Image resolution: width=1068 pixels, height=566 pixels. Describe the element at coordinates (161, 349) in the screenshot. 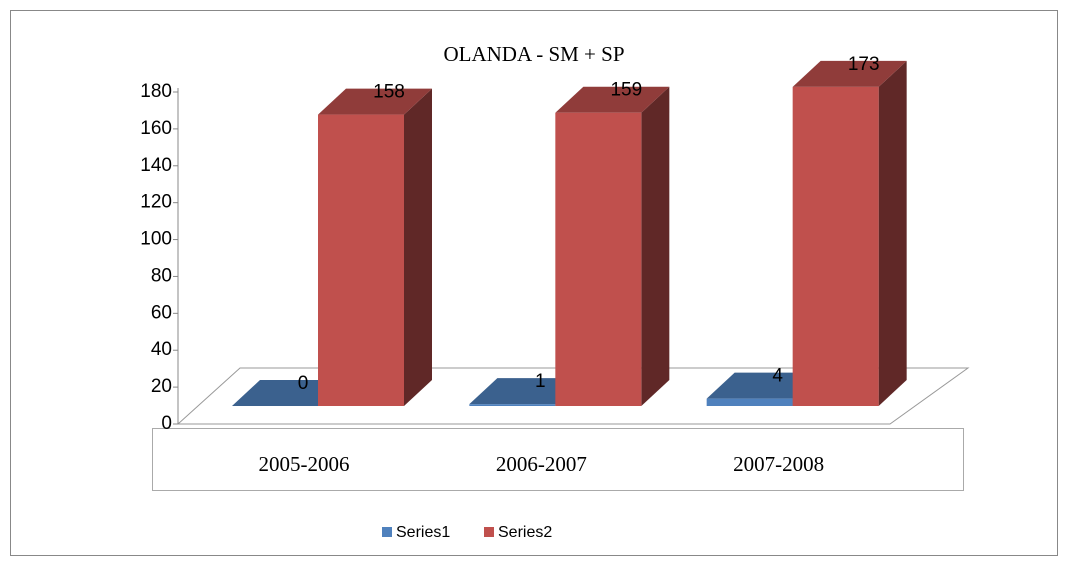

I see `y-tick-label: 40` at that location.